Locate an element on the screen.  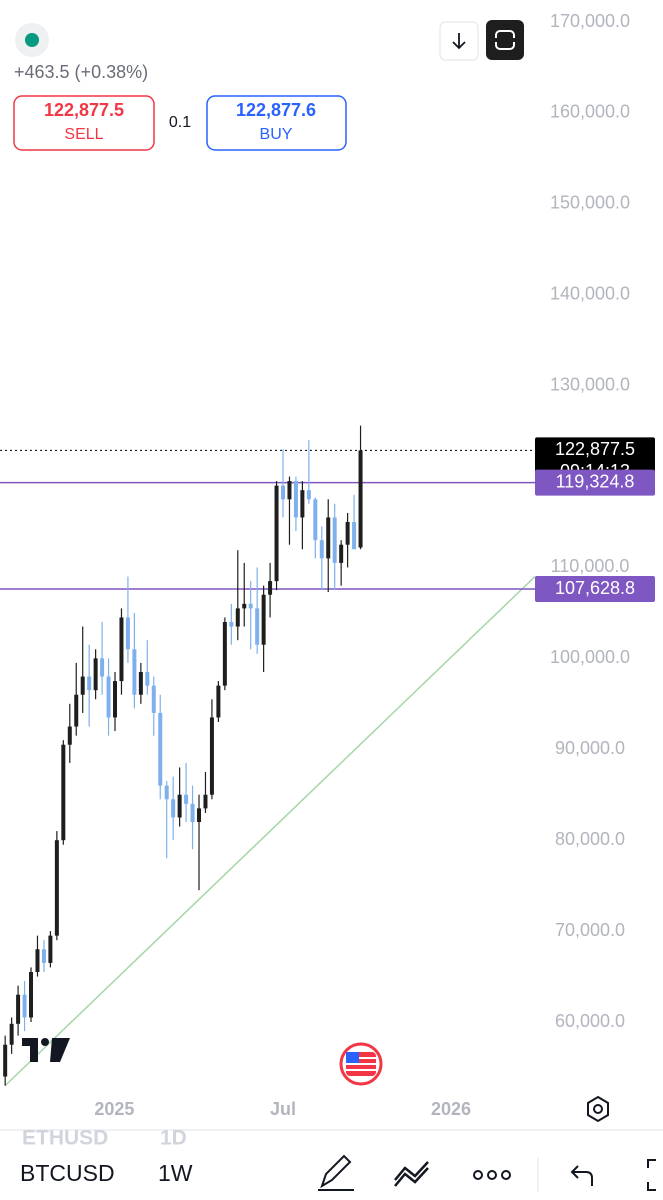
y-tick-label: 90,000.0 is located at coordinates (590, 748).